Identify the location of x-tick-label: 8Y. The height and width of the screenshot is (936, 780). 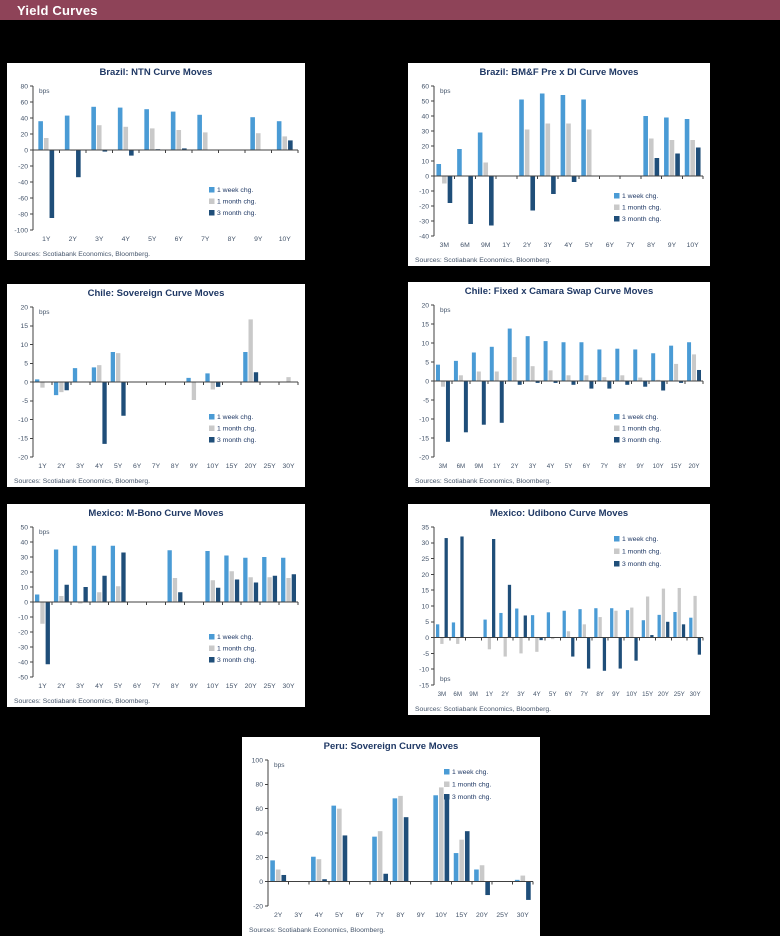
(400, 915).